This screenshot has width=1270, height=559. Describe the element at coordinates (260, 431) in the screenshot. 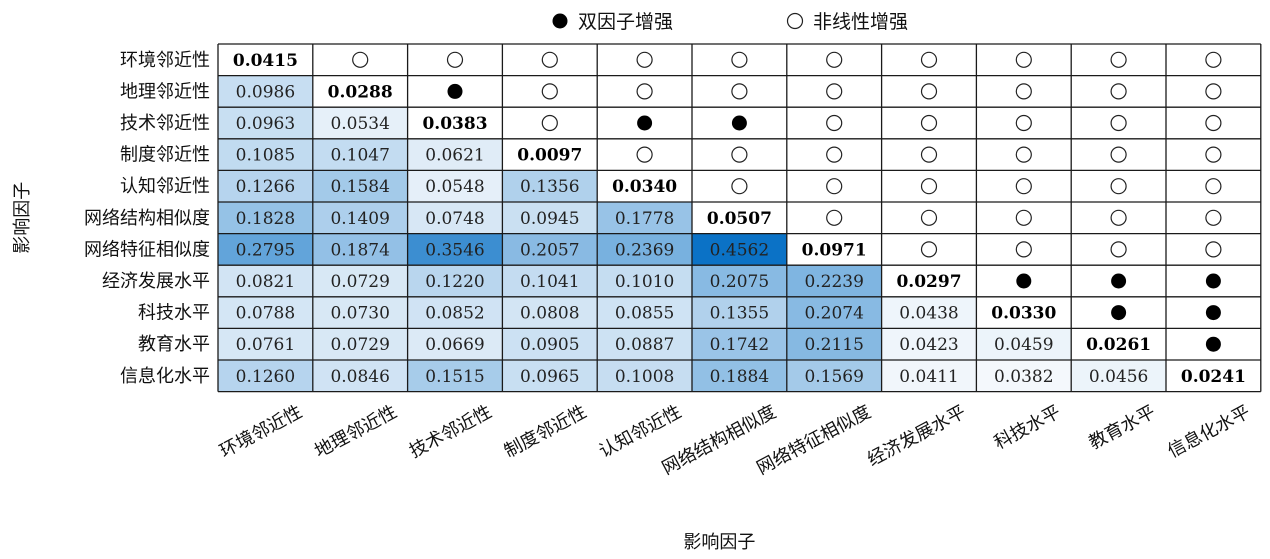

I see `column-label: 环境邻近性` at that location.